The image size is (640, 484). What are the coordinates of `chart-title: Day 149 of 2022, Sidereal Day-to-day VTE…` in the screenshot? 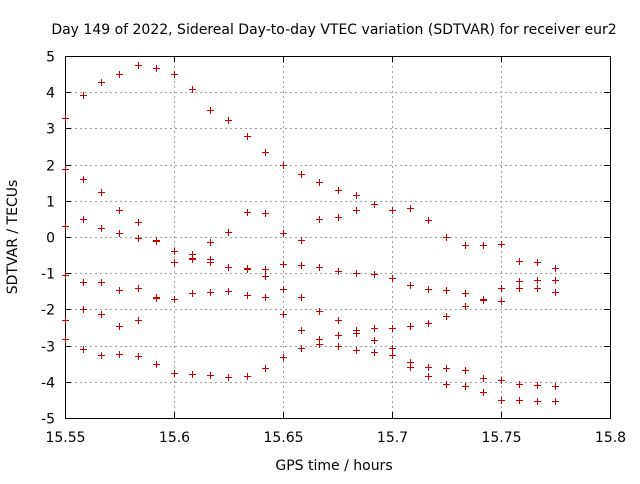 It's located at (333, 30).